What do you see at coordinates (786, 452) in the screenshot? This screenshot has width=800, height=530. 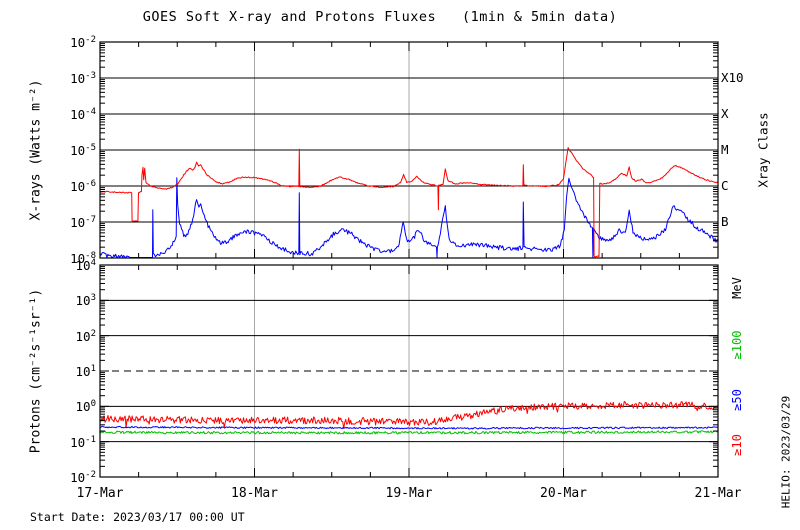 I see `helio-timestamp-text: HELIO: 2023/03/29` at bounding box center [786, 452].